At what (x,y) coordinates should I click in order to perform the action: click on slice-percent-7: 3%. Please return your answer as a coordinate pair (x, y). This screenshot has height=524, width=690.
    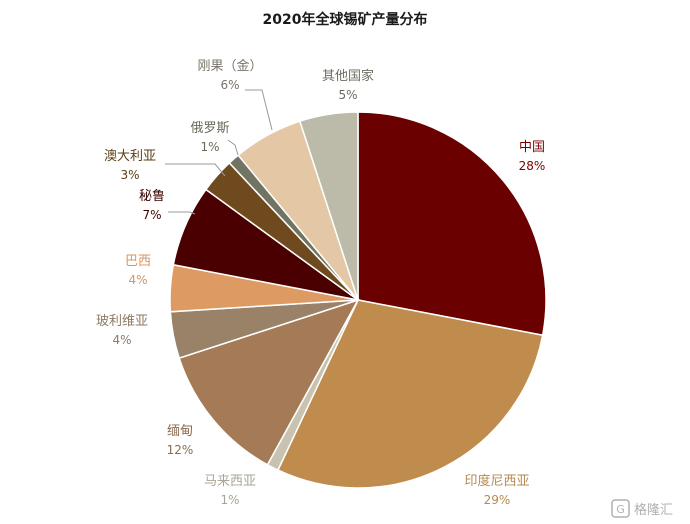
    Looking at the image, I should click on (129, 175).